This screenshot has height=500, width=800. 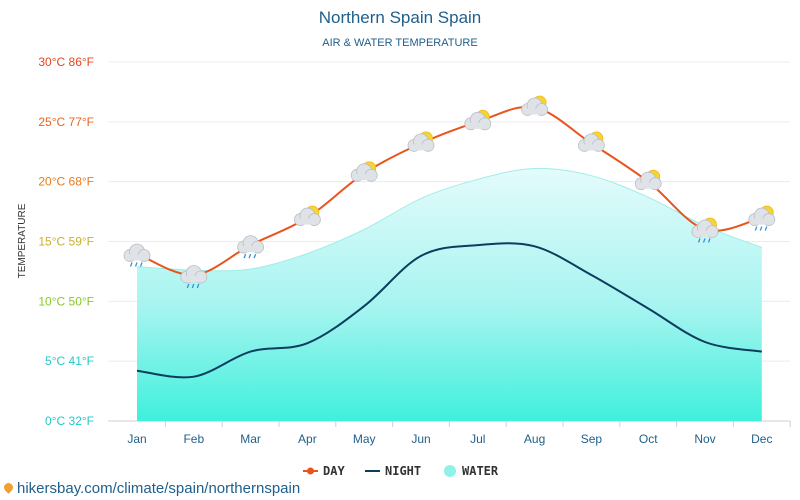 I want to click on x-tick-label: Aug, so click(x=534, y=439).